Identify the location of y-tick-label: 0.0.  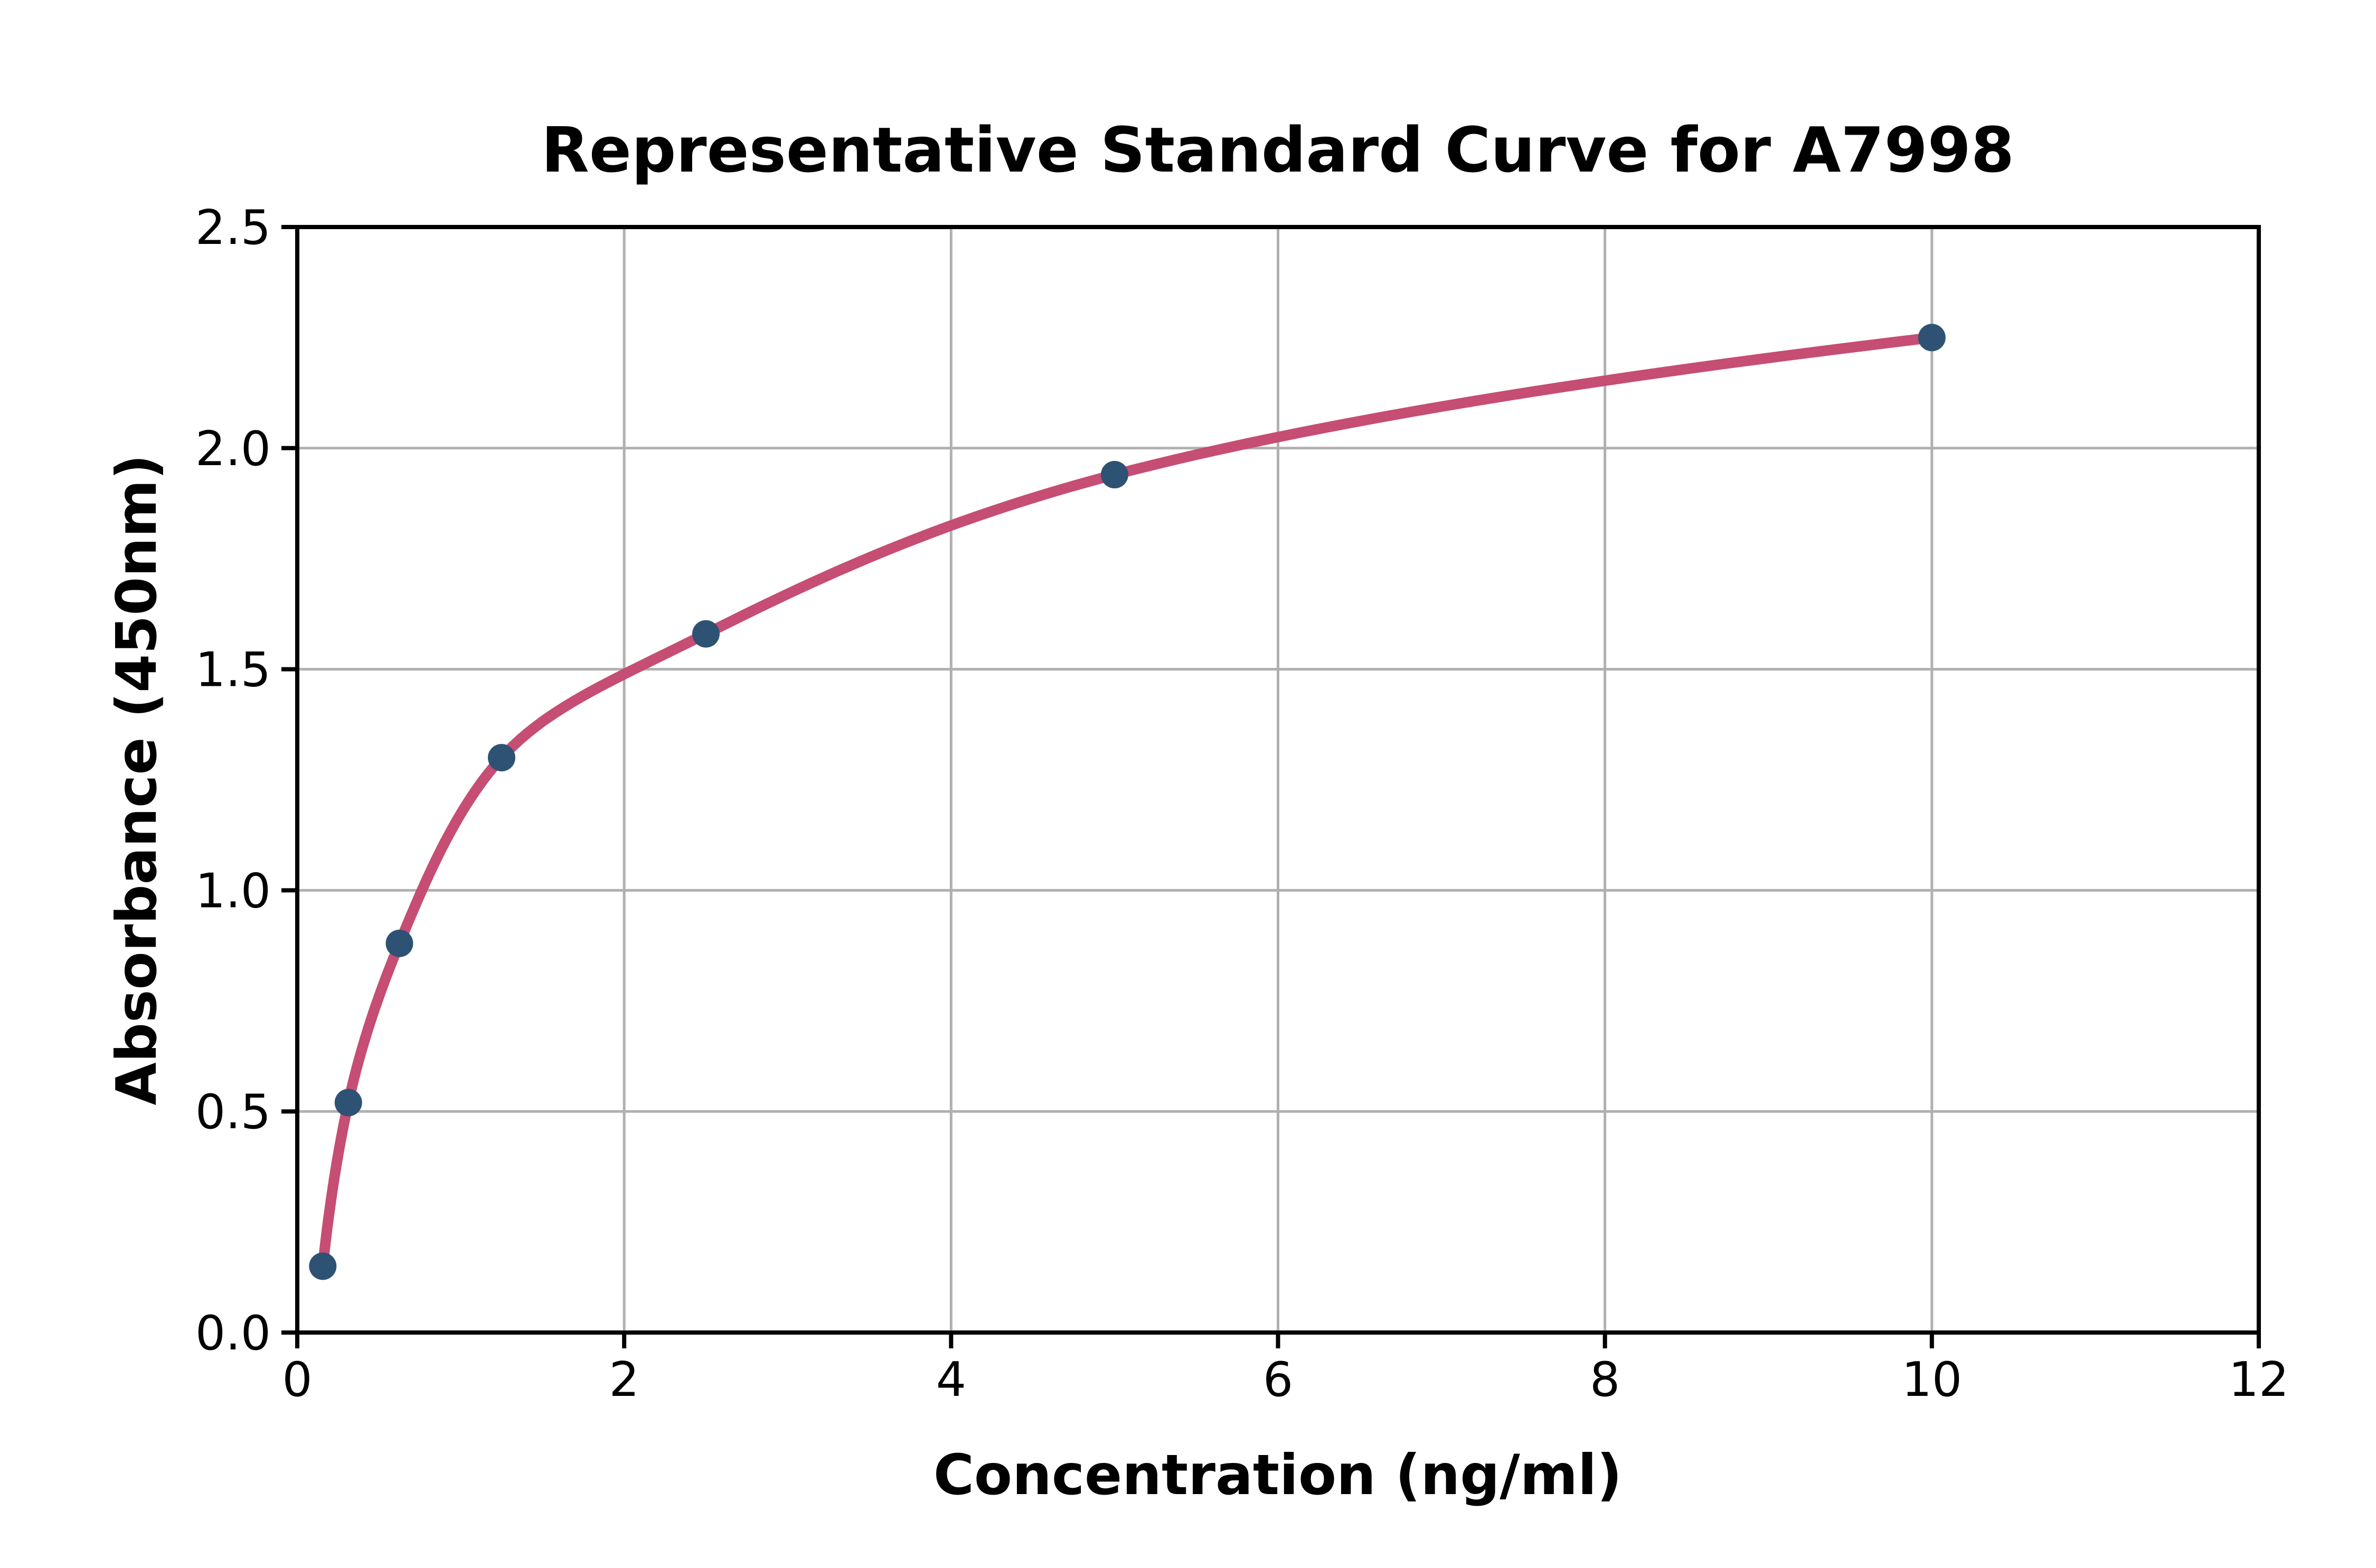
(233, 1334).